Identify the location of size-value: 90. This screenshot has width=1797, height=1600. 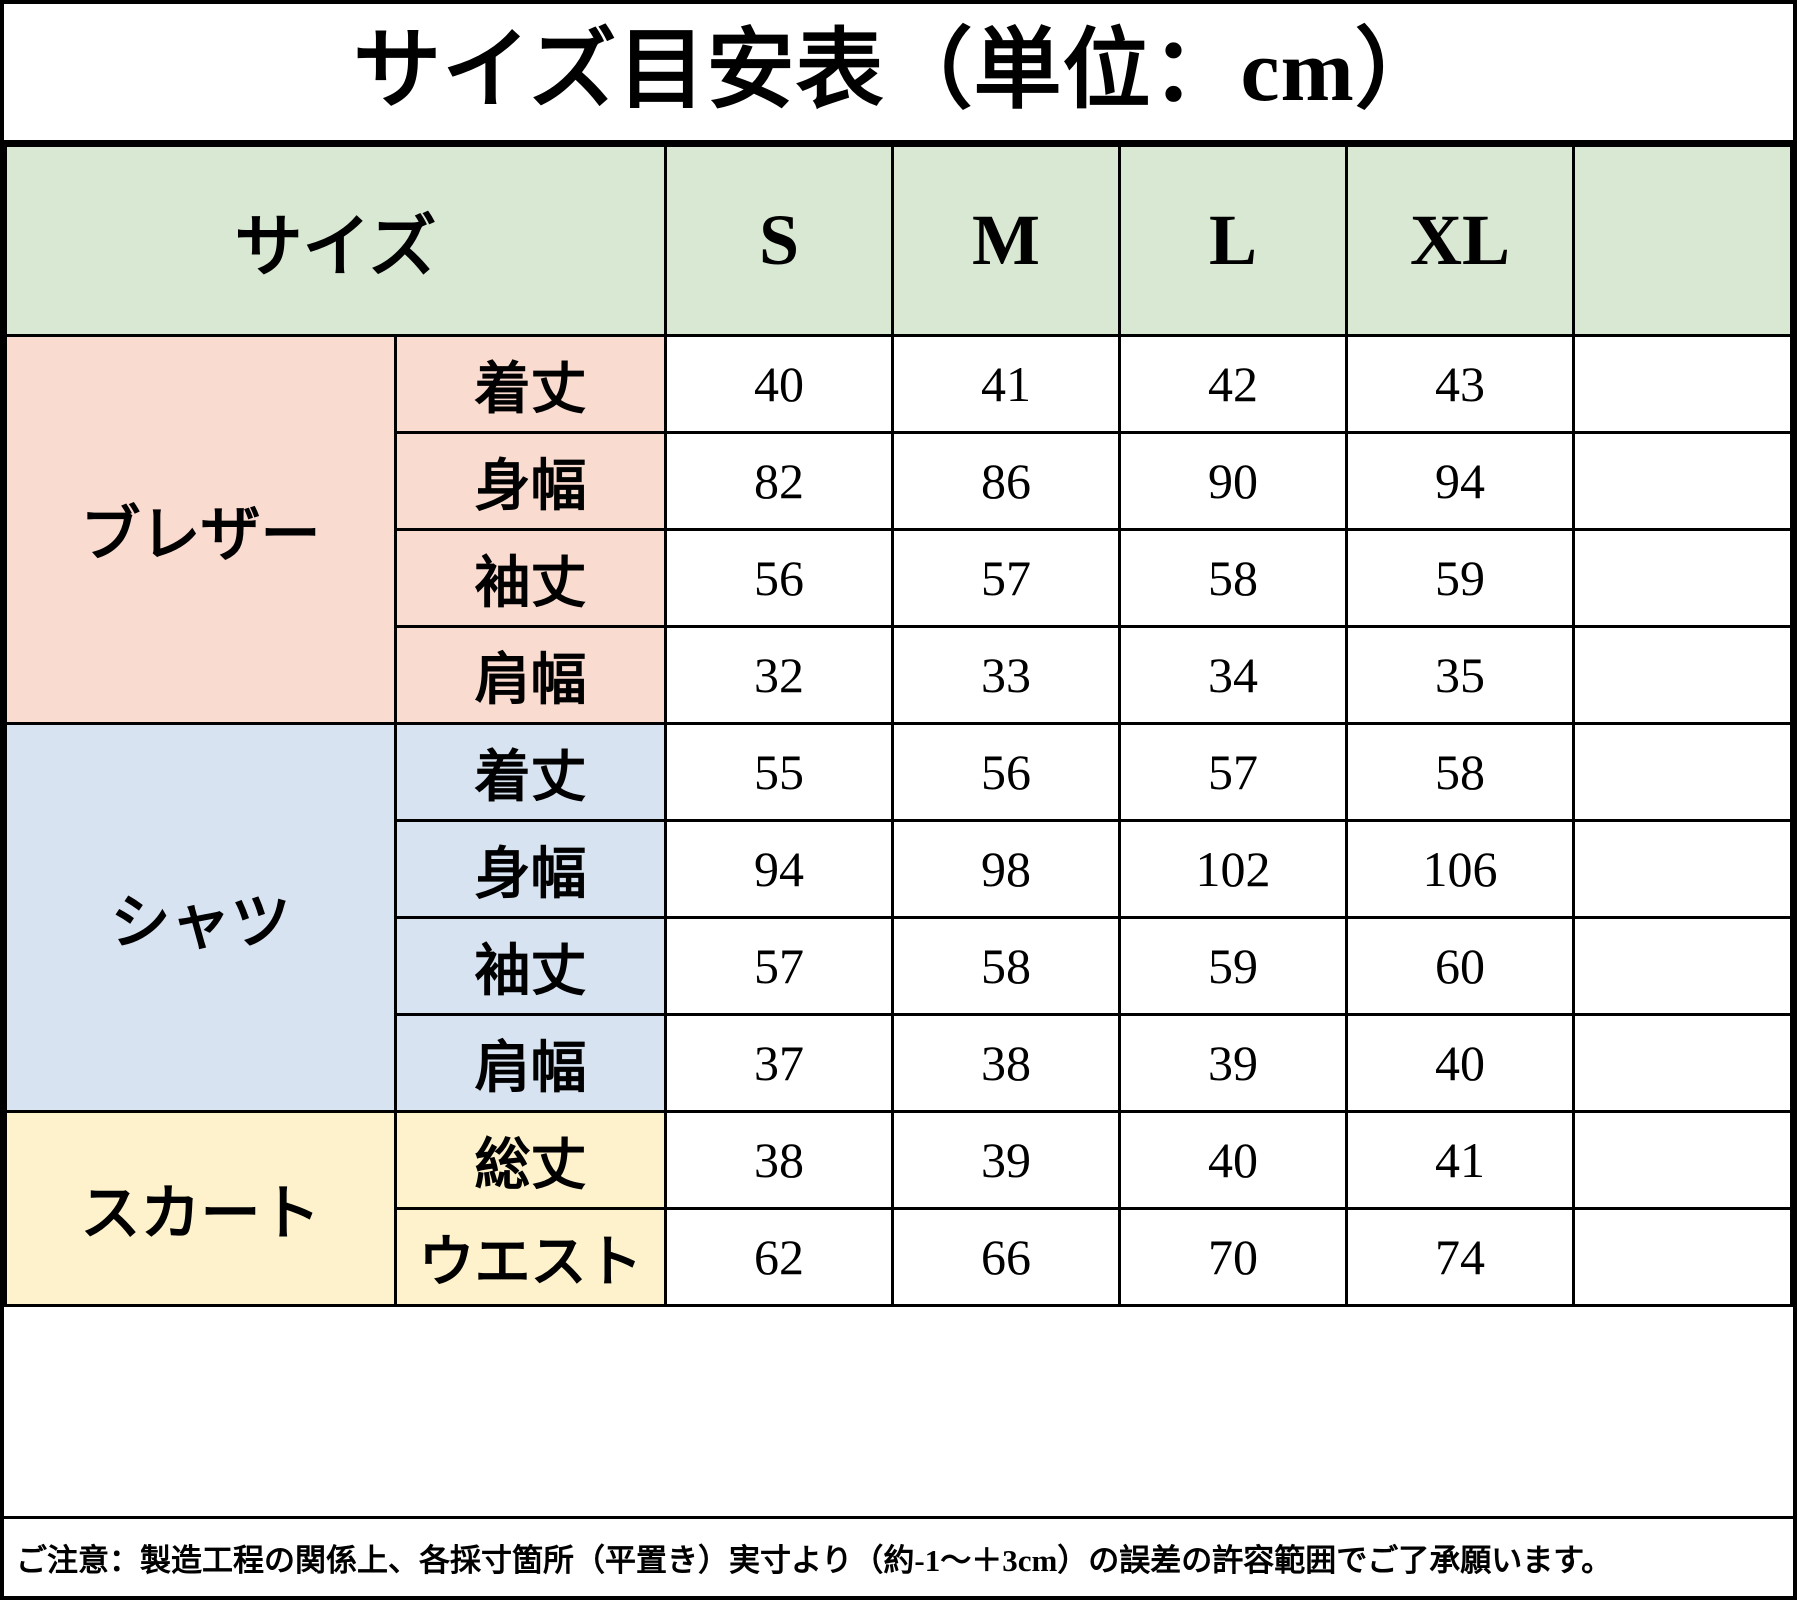
(1233, 481).